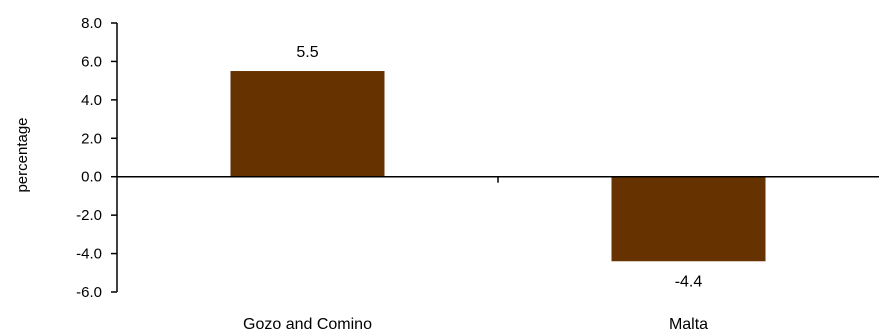 The image size is (879, 333). Describe the element at coordinates (498, 179) in the screenshot. I see `zero-baseline` at that location.